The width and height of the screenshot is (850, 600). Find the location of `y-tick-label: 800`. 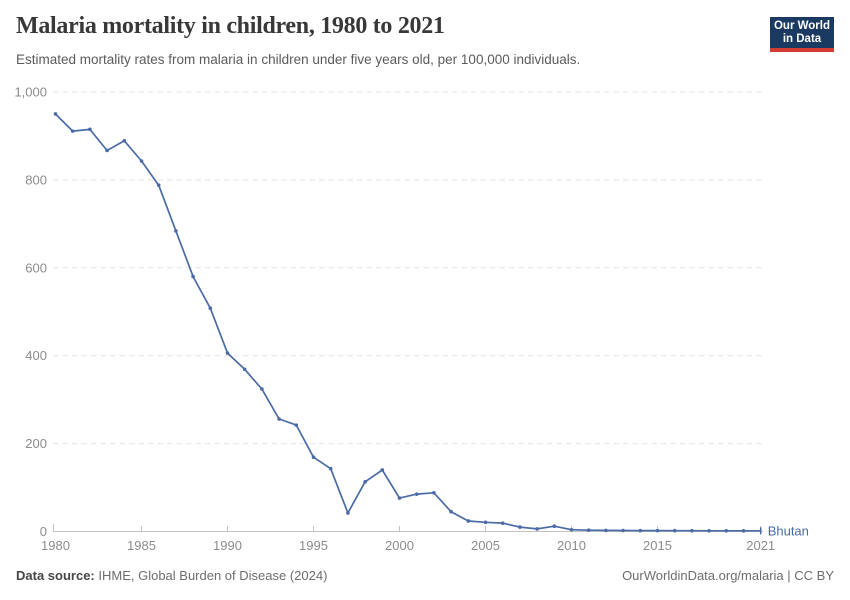

y-tick-label: 800 is located at coordinates (36, 179).